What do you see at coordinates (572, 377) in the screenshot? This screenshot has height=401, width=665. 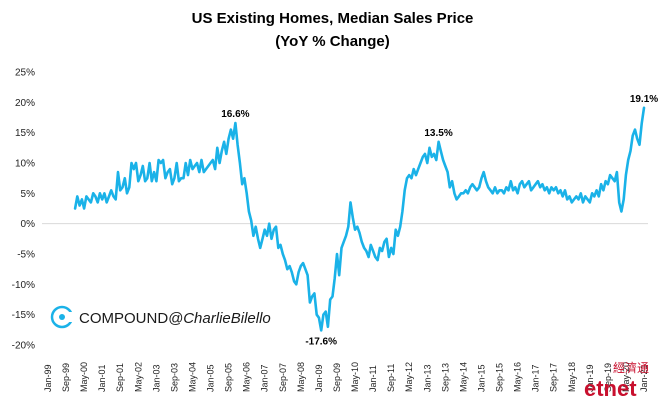 I see `x-tick-label: May-18` at bounding box center [572, 377].